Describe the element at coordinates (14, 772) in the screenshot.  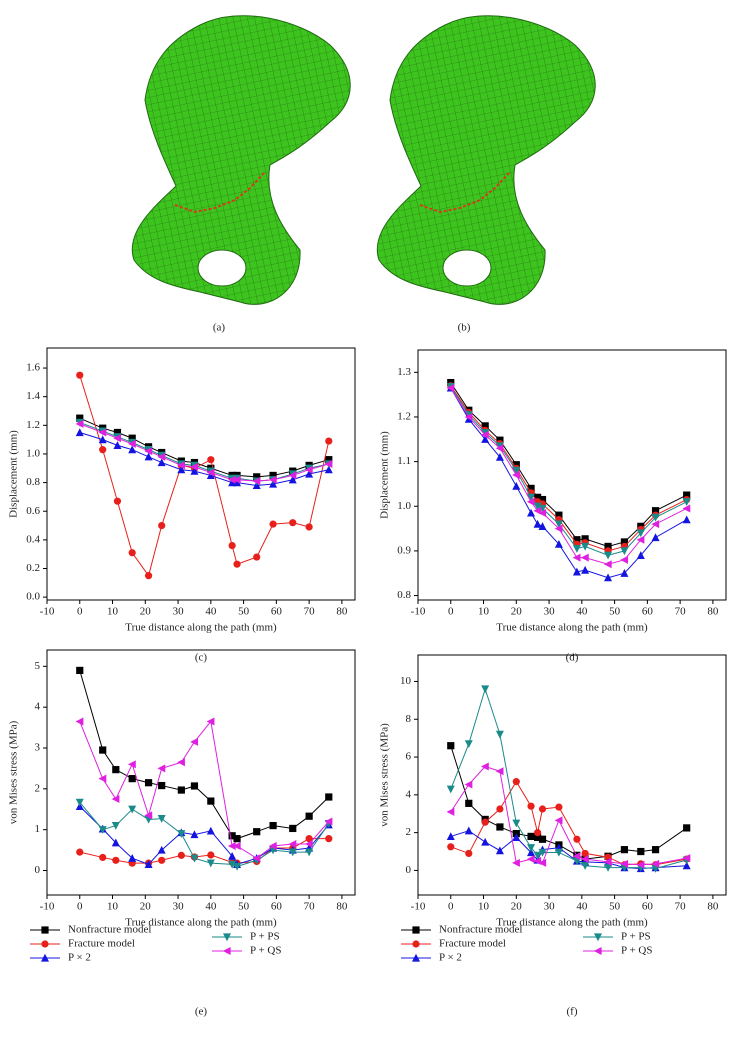
I see `y-axis-label: von Mises stress (MPa)` at that location.